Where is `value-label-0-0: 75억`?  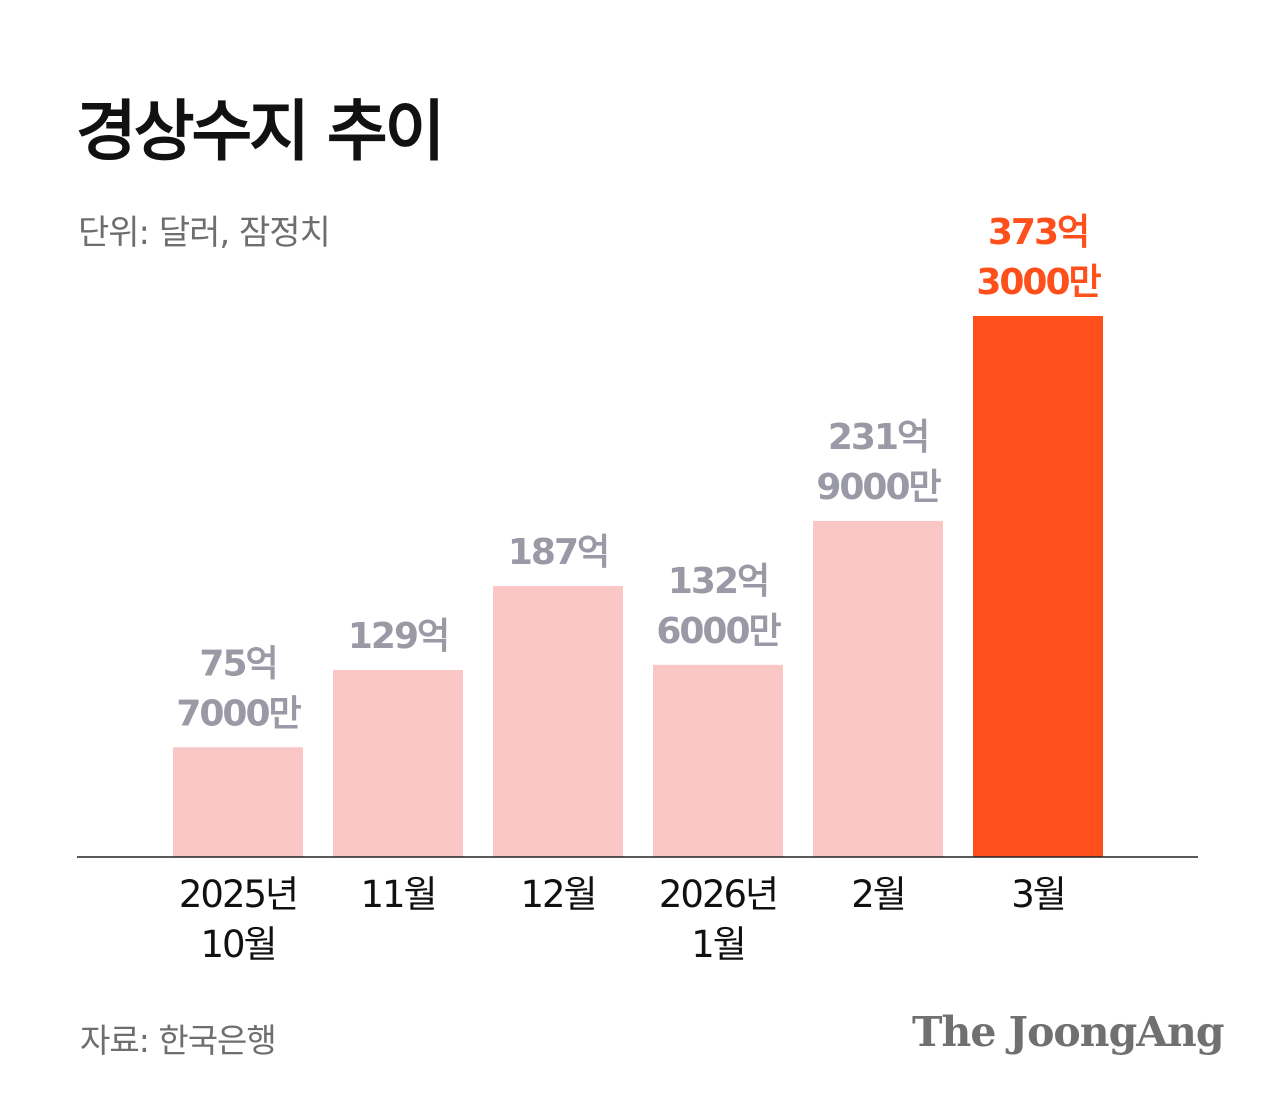 value-label-0-0: 75억 is located at coordinates (237, 663).